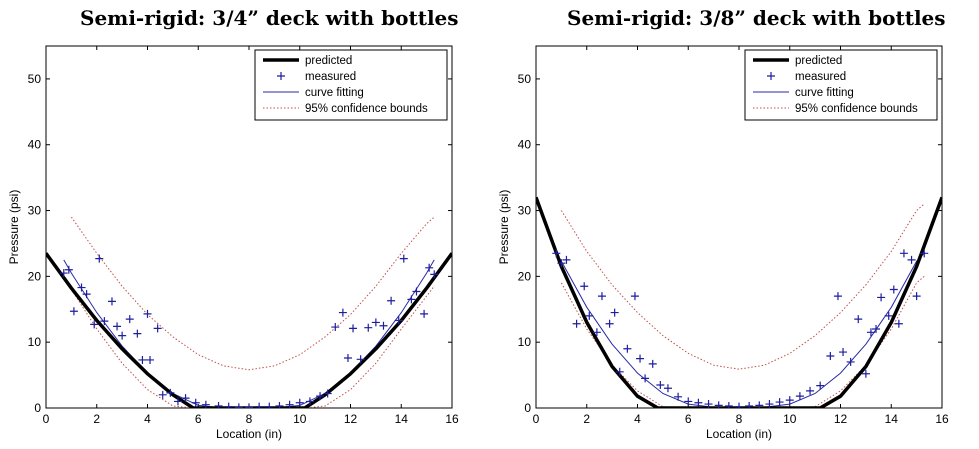  What do you see at coordinates (249, 333) in the screenshot?
I see `curve-fitting-line` at bounding box center [249, 333].